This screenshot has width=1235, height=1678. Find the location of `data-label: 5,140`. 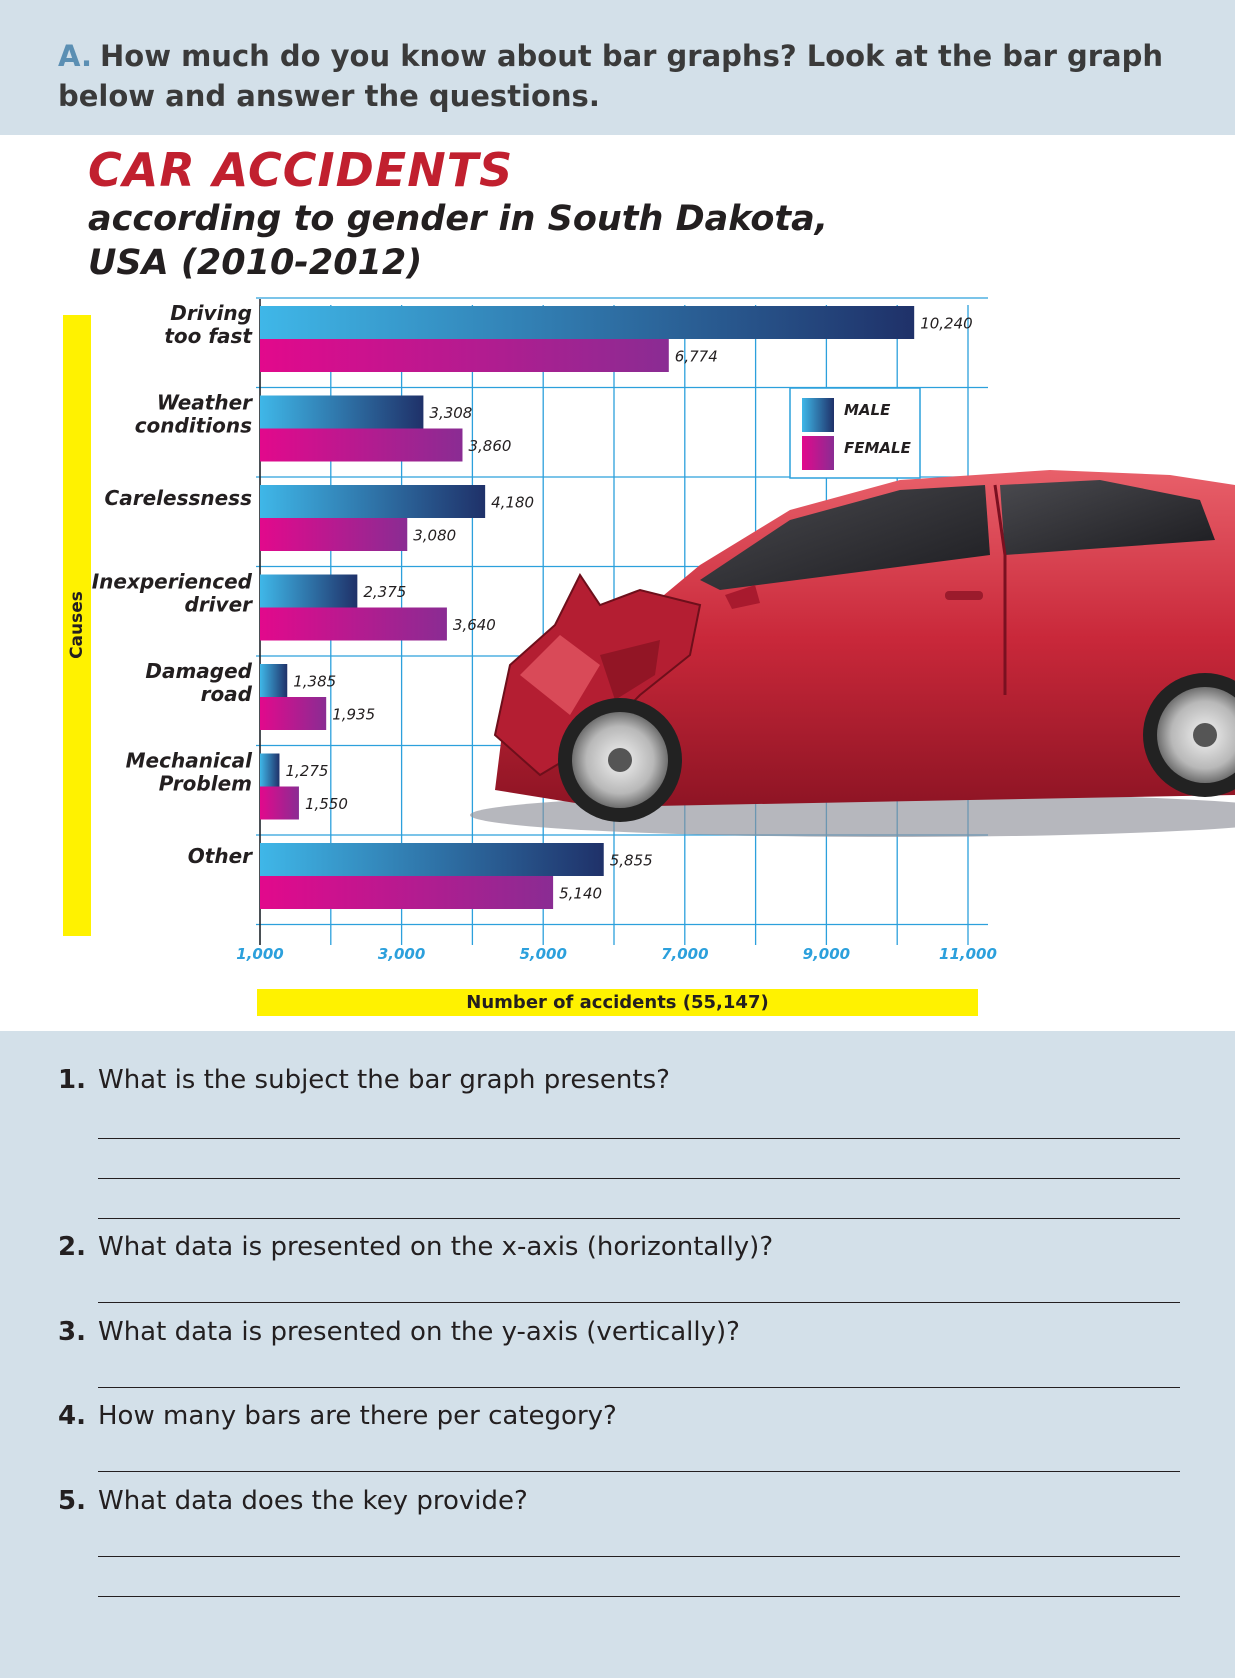

data-label: 5,140 is located at coordinates (580, 894).